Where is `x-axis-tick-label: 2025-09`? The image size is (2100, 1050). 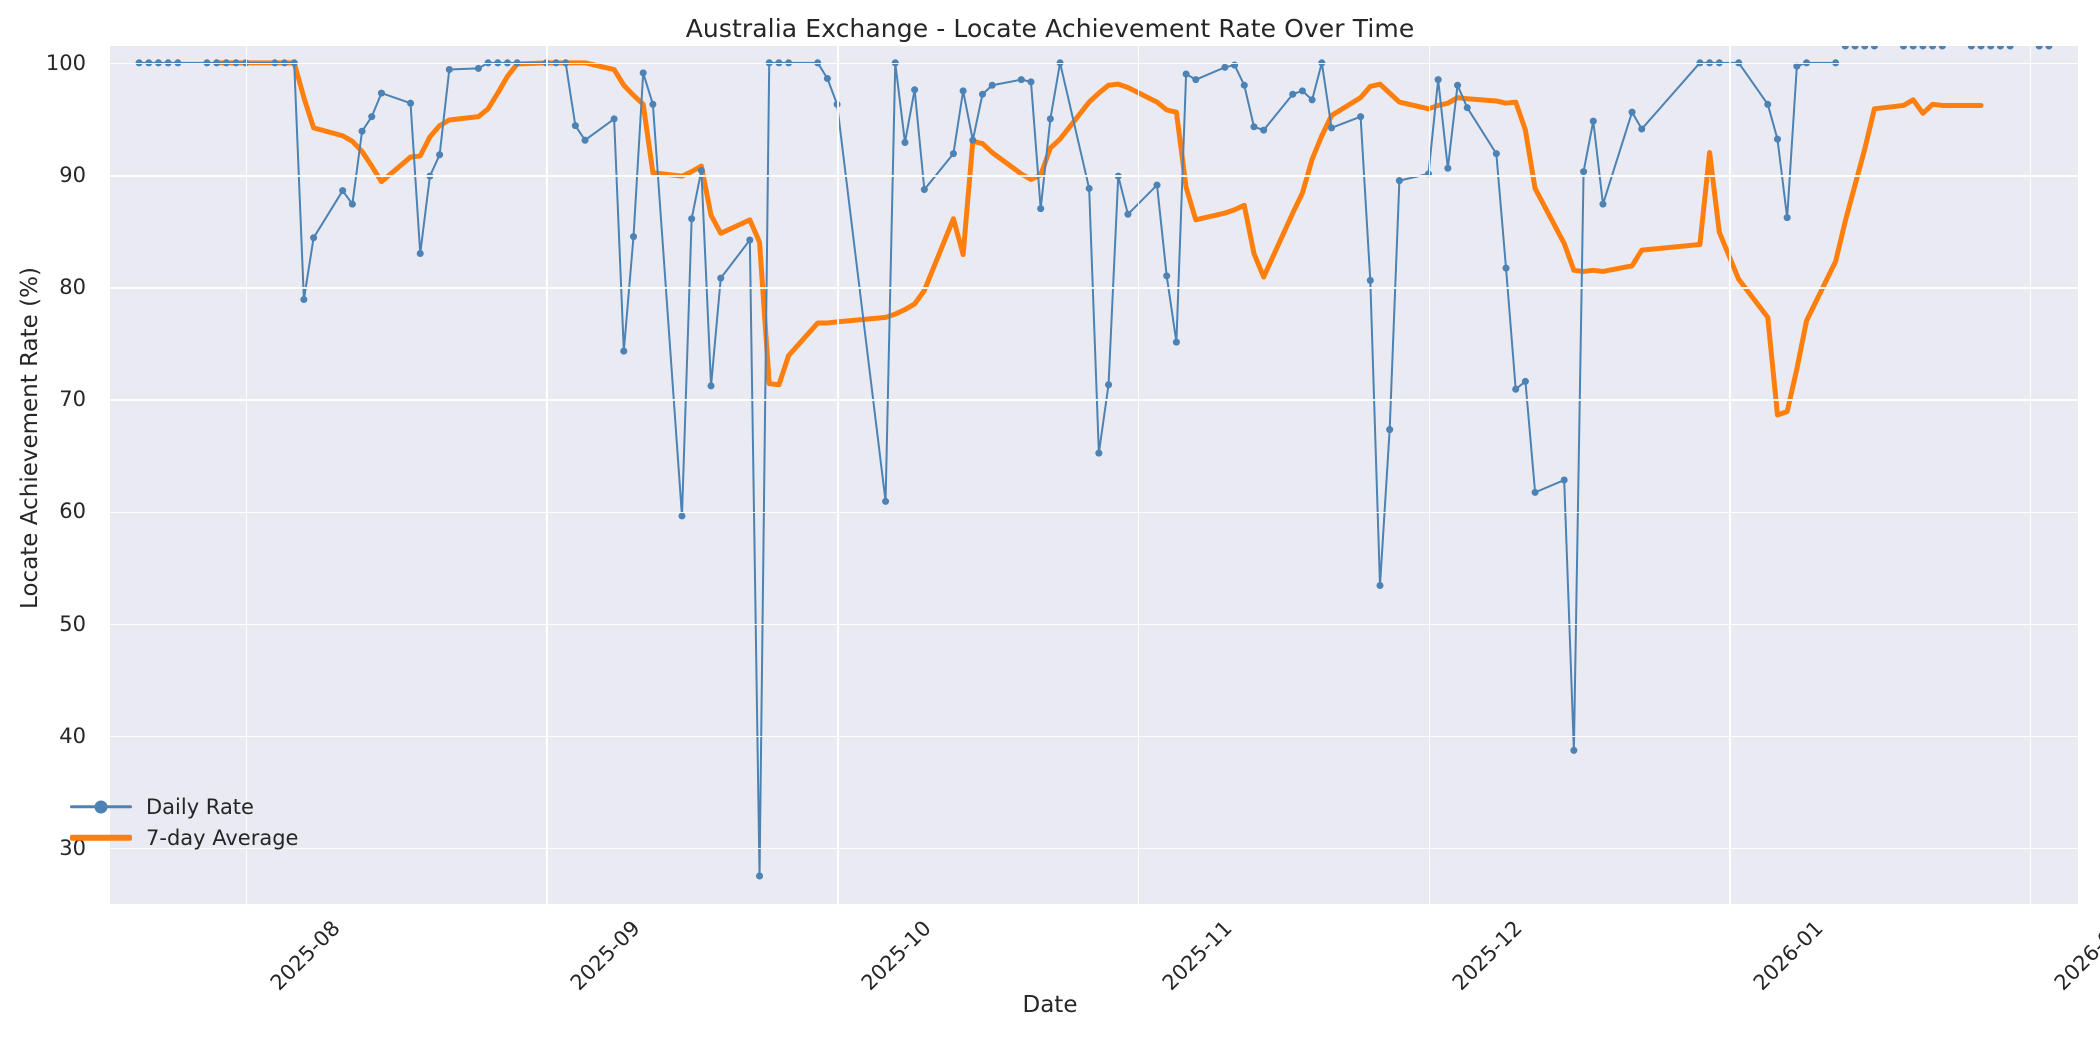
x-axis-tick-label: 2025-09 is located at coordinates (605, 956).